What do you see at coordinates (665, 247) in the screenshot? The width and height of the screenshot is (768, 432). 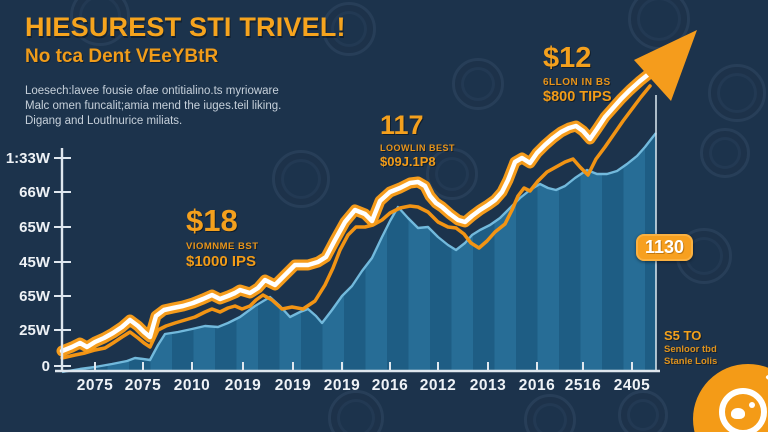 I see `value-badge: 1130` at bounding box center [665, 247].